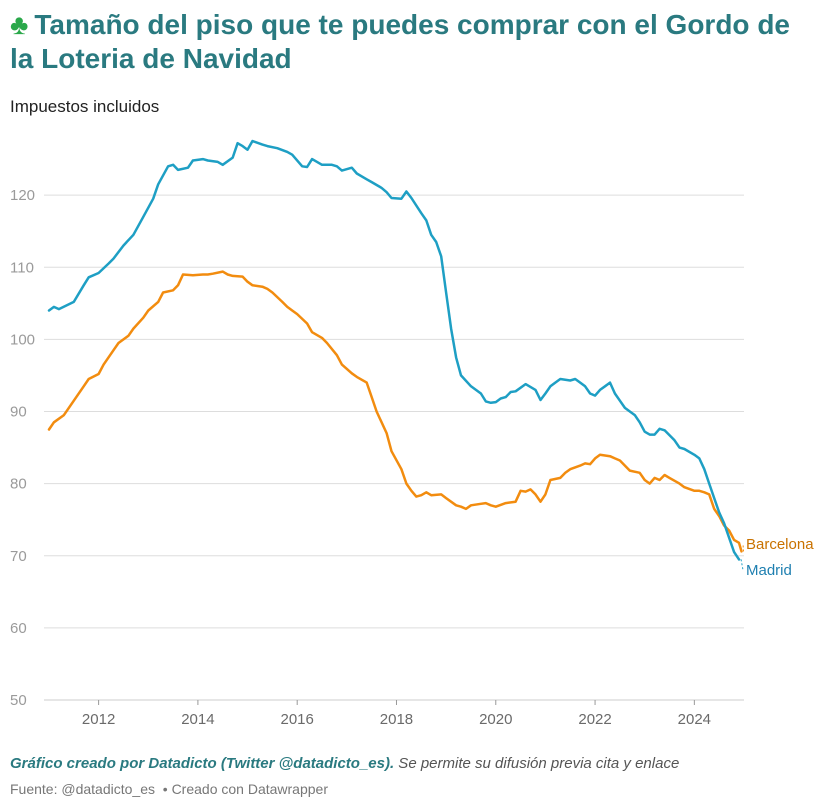 This screenshot has height=802, width=822. Describe the element at coordinates (34, 789) in the screenshot. I see `source-label: Fuente:` at that location.